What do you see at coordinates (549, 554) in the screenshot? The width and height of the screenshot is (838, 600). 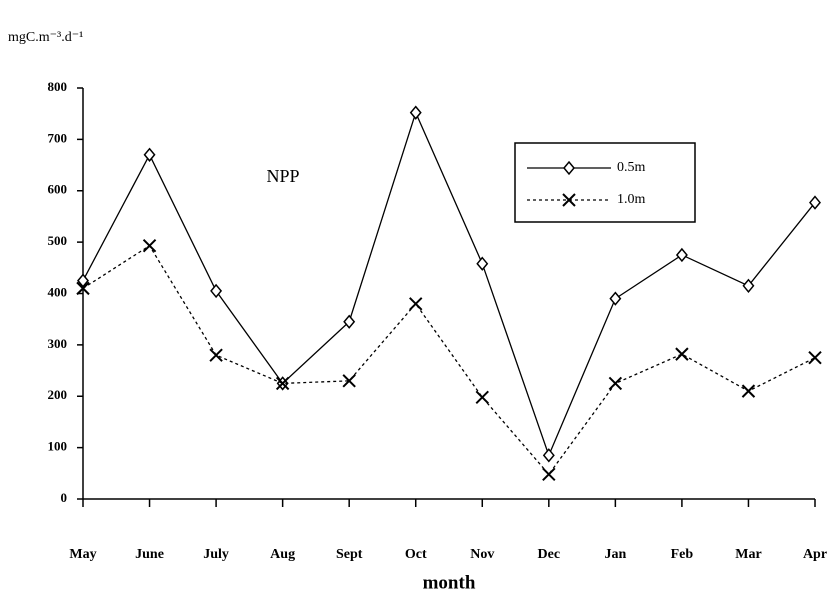 I see `x-tick-label: Dec` at bounding box center [549, 554].